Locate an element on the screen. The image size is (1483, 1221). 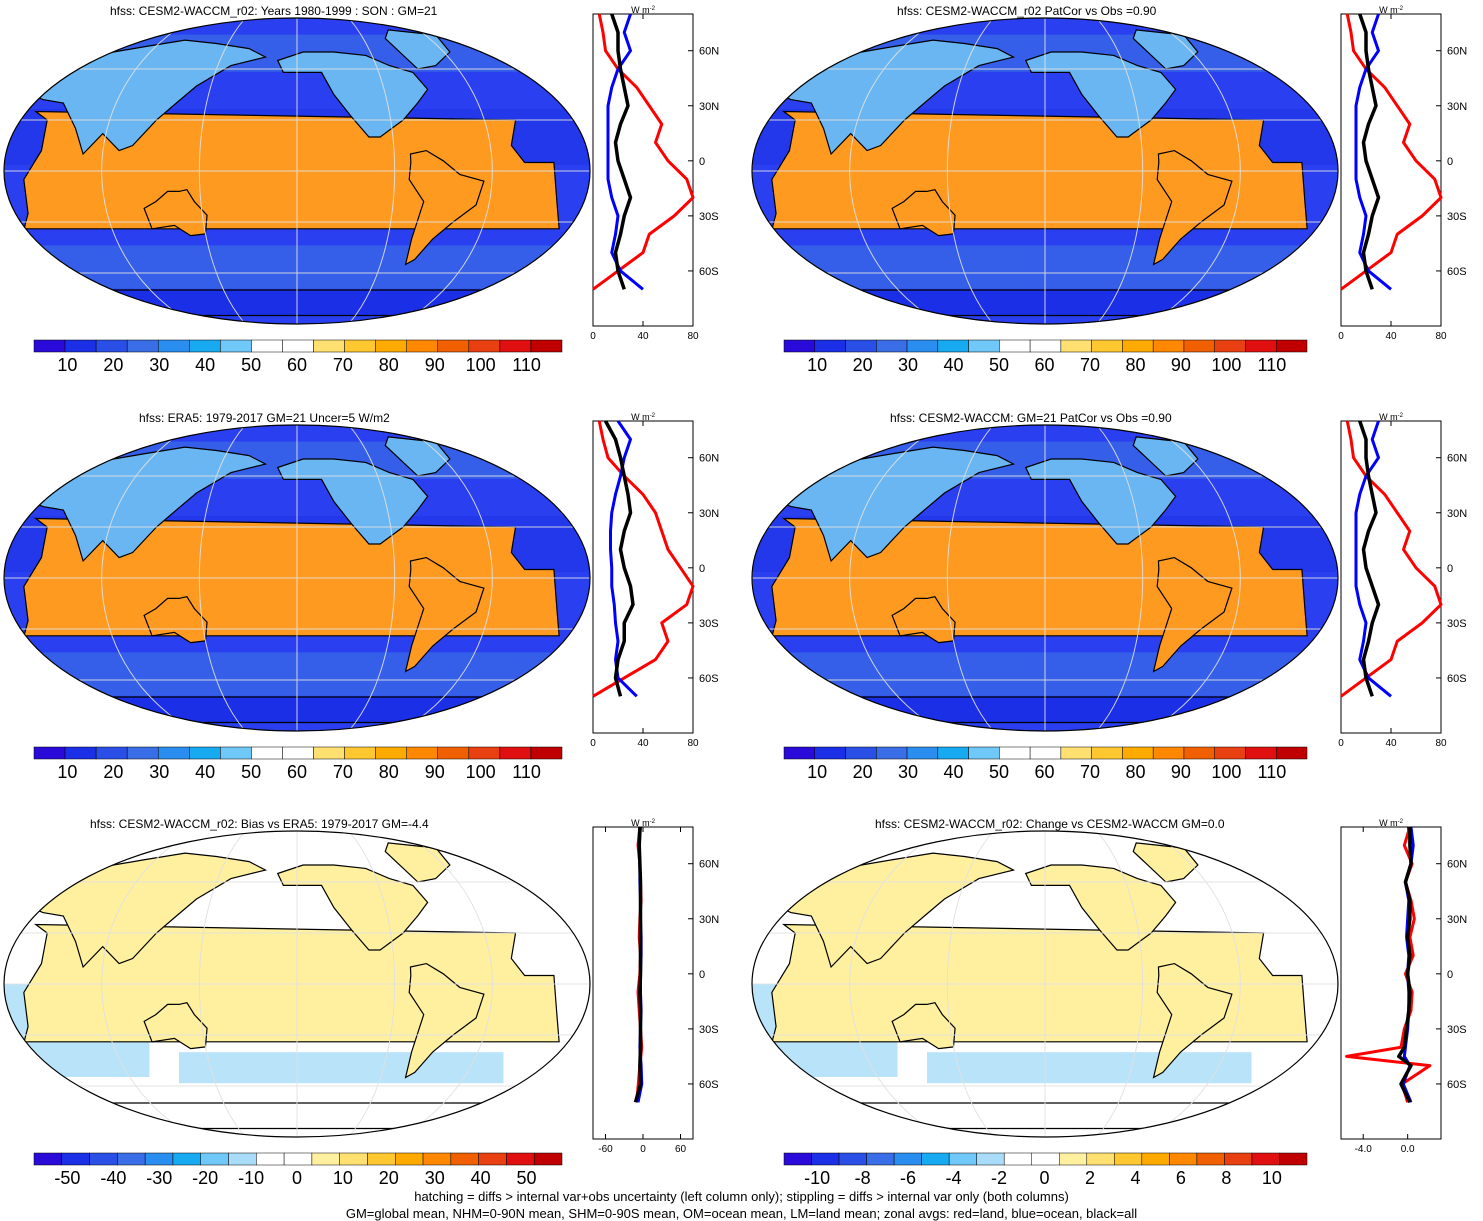
zonal-ytick-label: 60S is located at coordinates (709, 1085).